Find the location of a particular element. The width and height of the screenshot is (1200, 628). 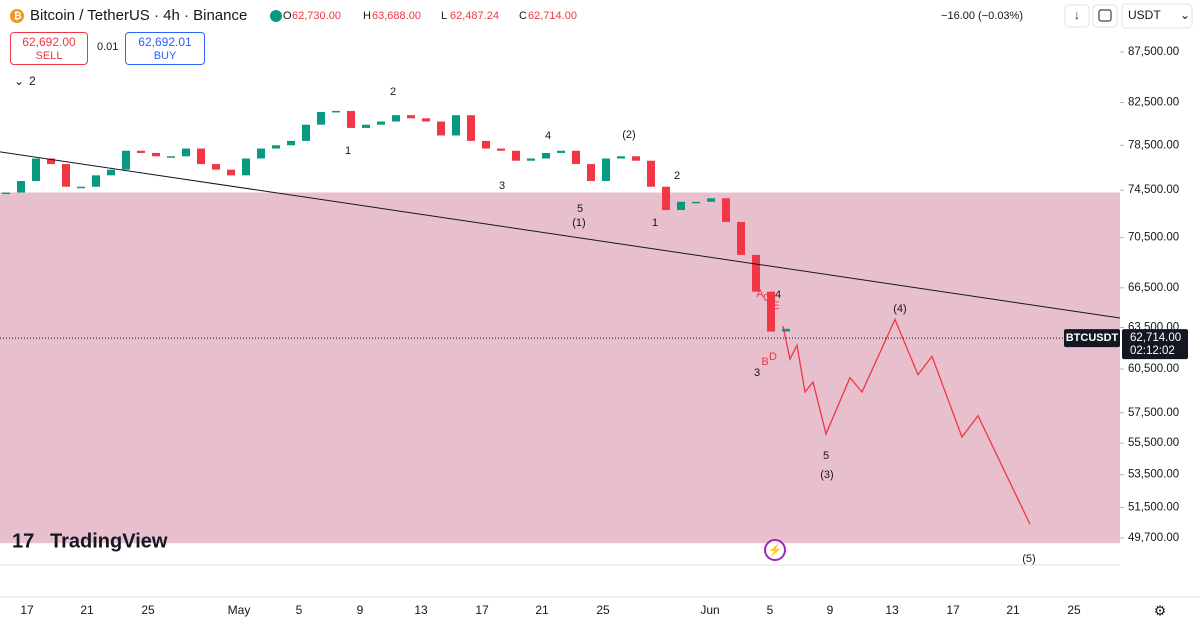

ohlc-value: 63,688.00 is located at coordinates (396, 16).